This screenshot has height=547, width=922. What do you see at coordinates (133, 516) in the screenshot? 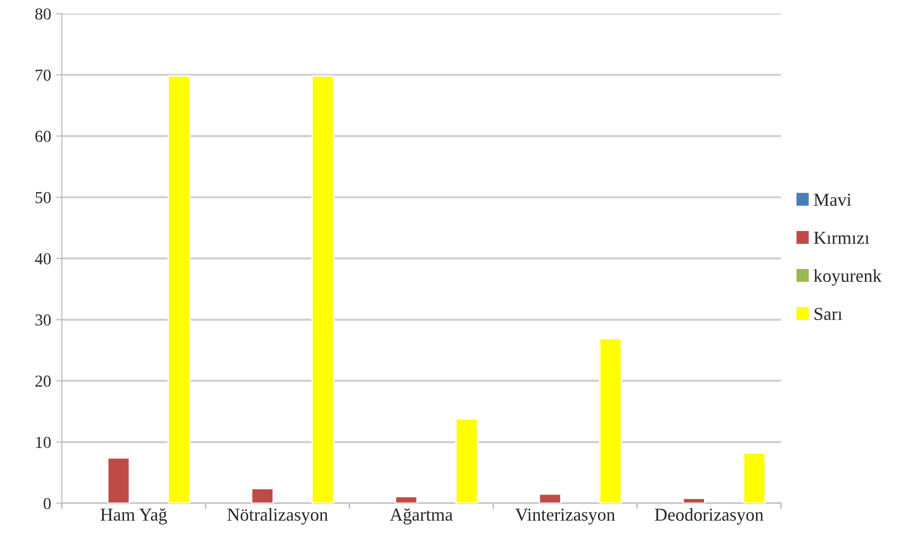
I see `x-tick-label: Ham Yağ` at bounding box center [133, 516].